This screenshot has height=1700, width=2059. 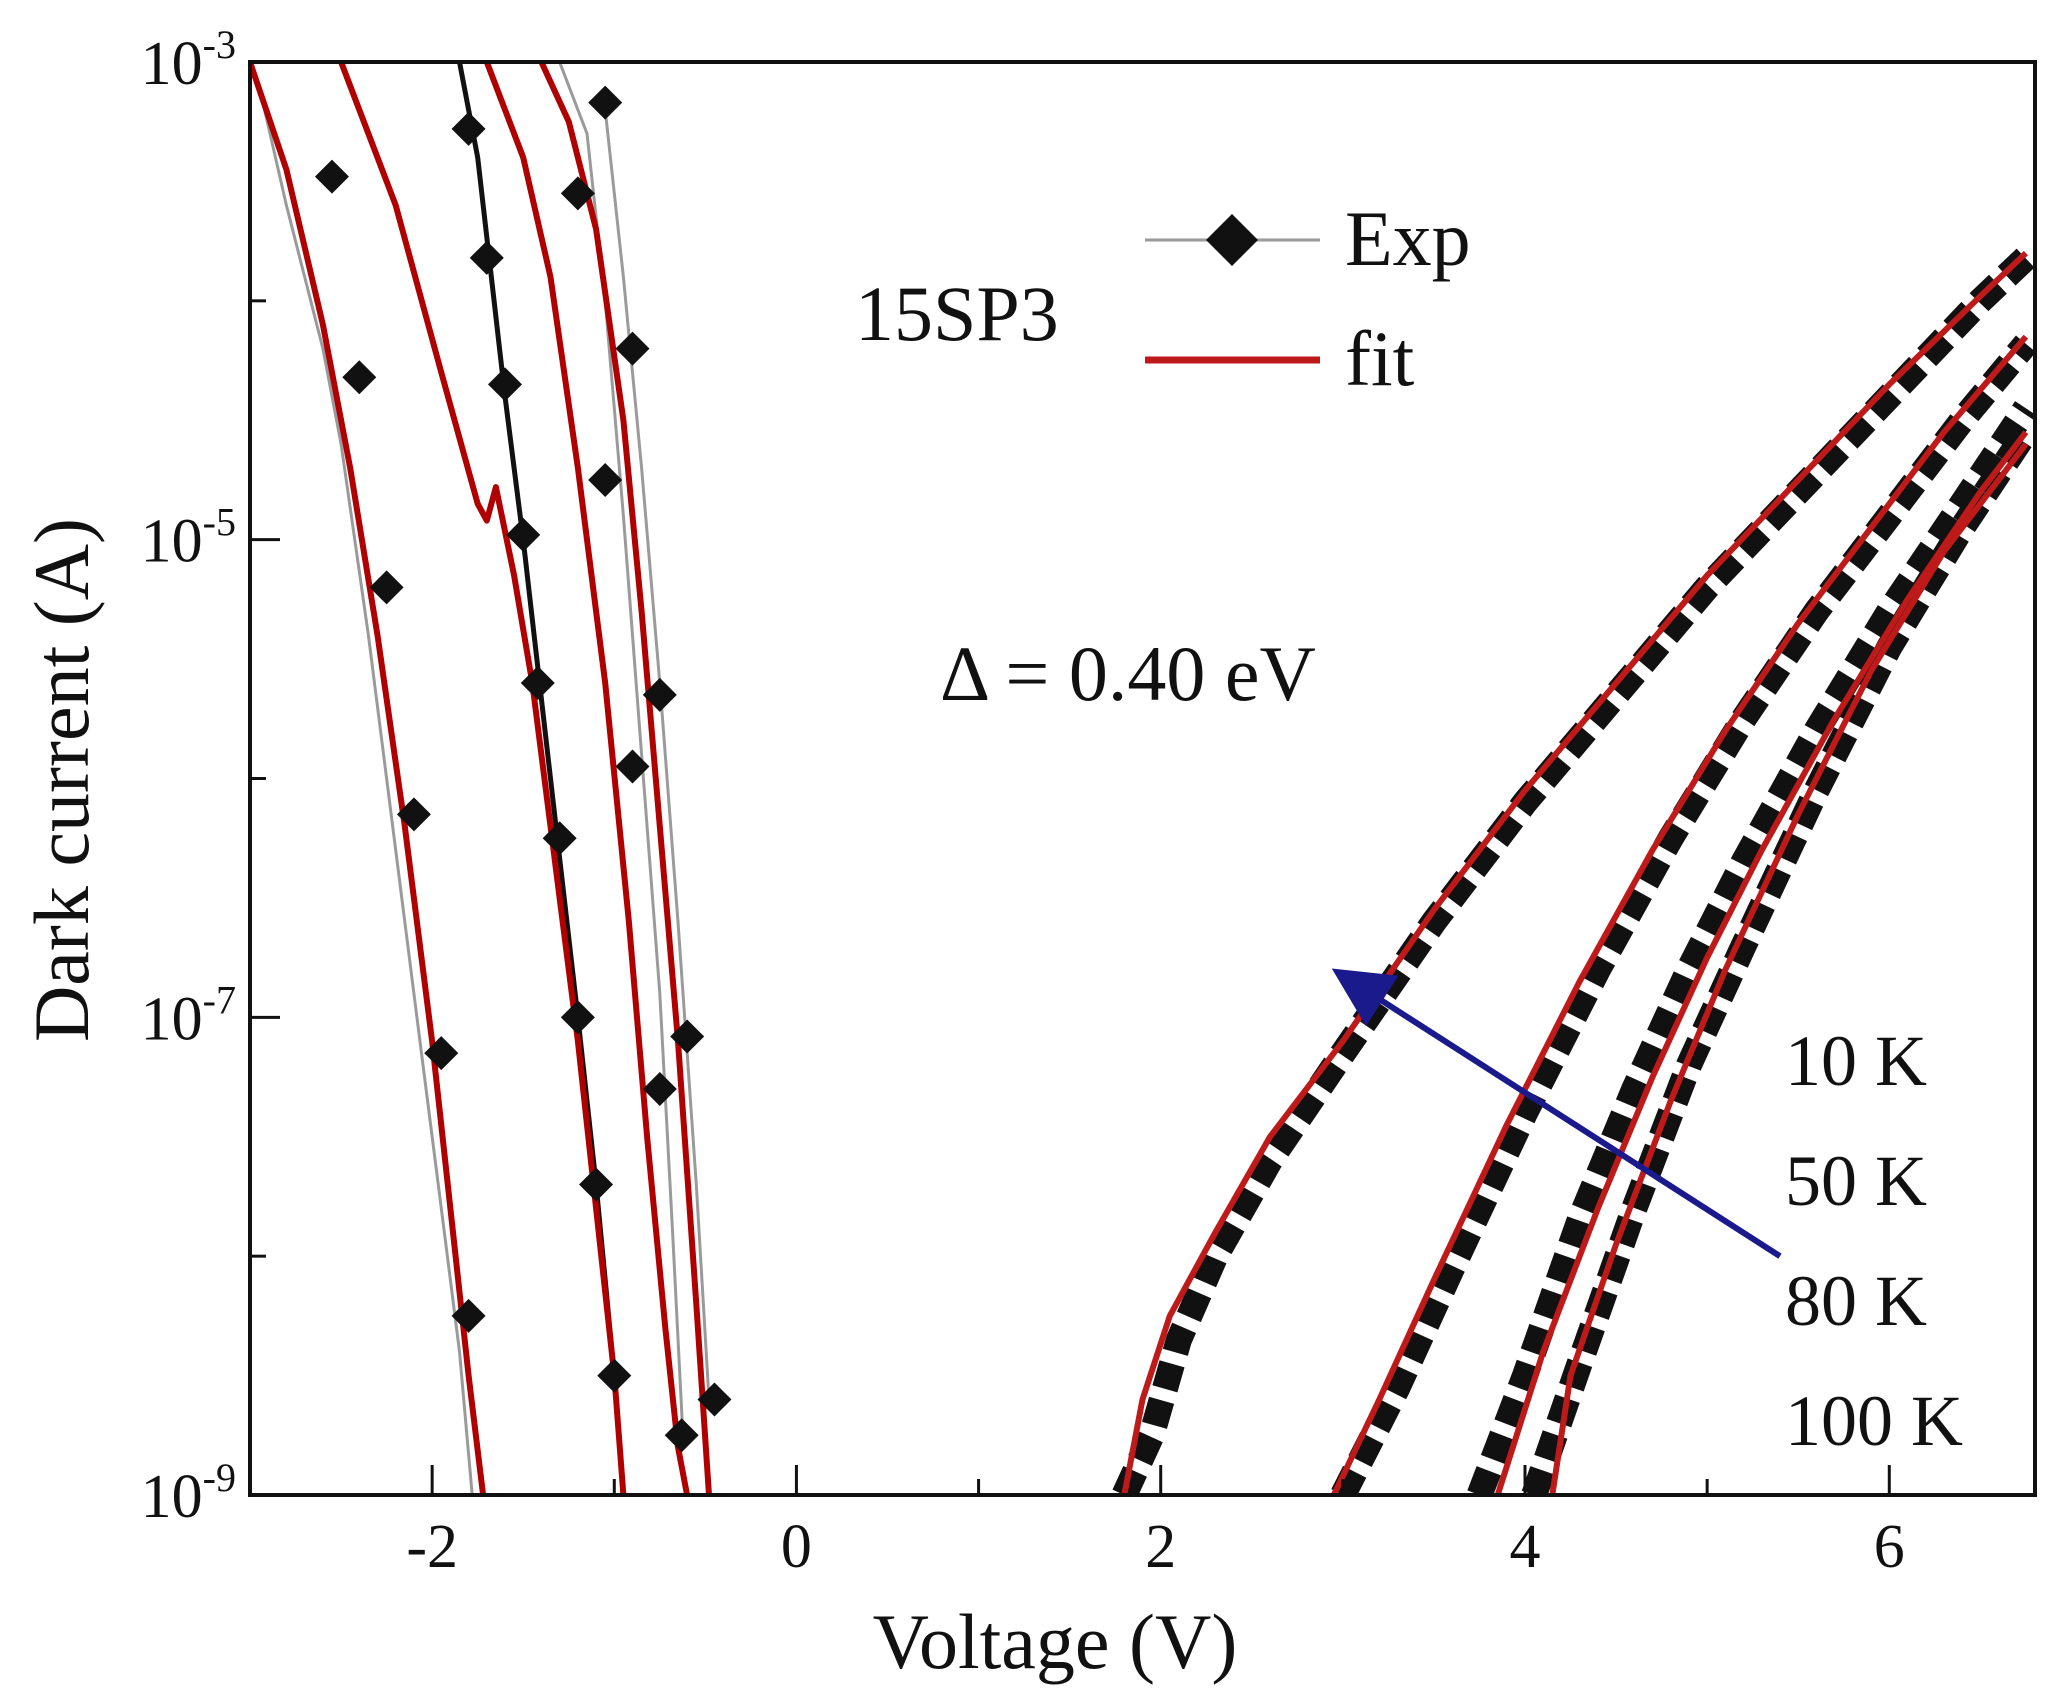 I want to click on x-tick-label-2: 2, so click(x=1160, y=1547).